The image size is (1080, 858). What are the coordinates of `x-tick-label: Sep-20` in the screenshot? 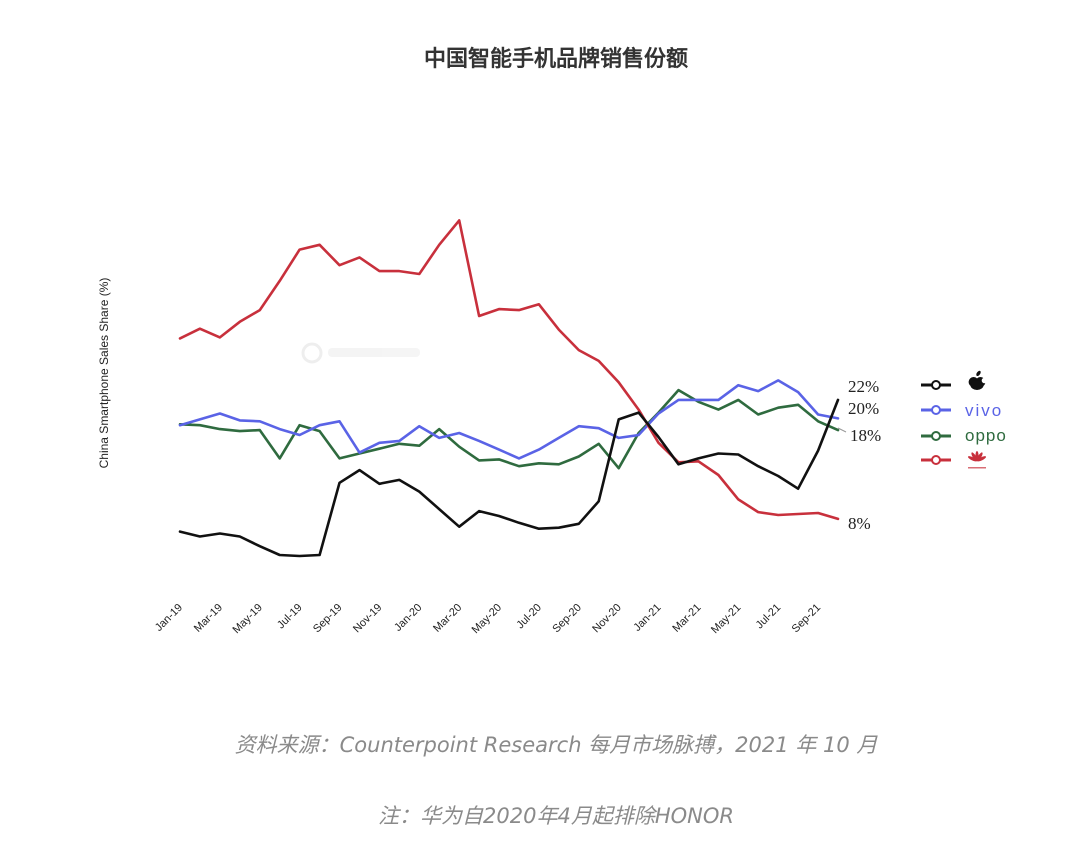 It's located at (567, 619).